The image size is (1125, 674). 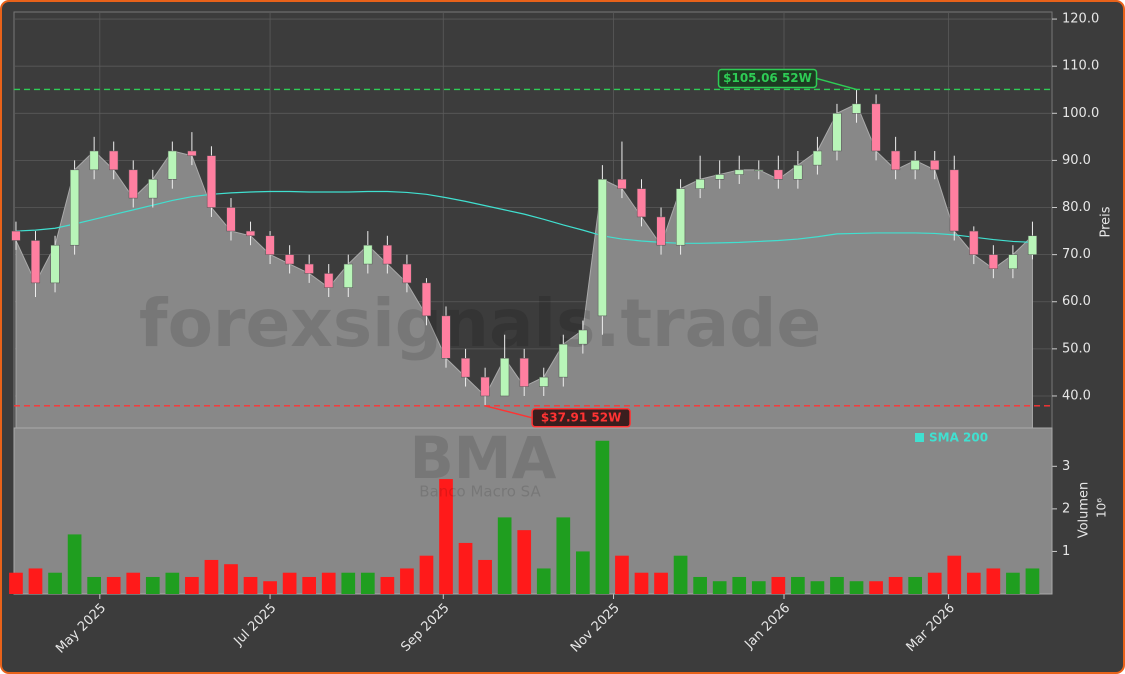 What do you see at coordinates (1066, 466) in the screenshot?
I see `y-tick-label: 3` at bounding box center [1066, 466].